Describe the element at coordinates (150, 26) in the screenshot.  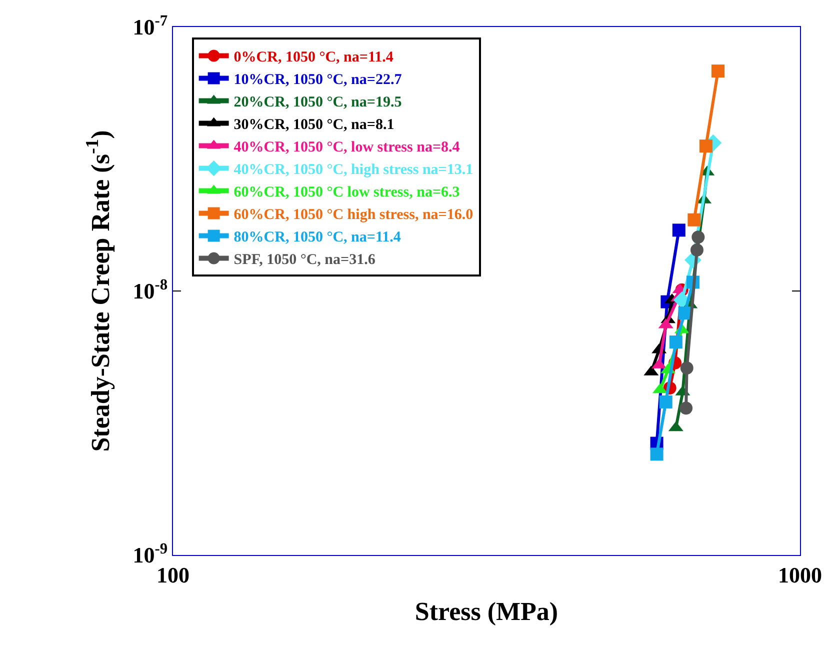
I see `y-tick-label: 10$^{-7}$` at that location.